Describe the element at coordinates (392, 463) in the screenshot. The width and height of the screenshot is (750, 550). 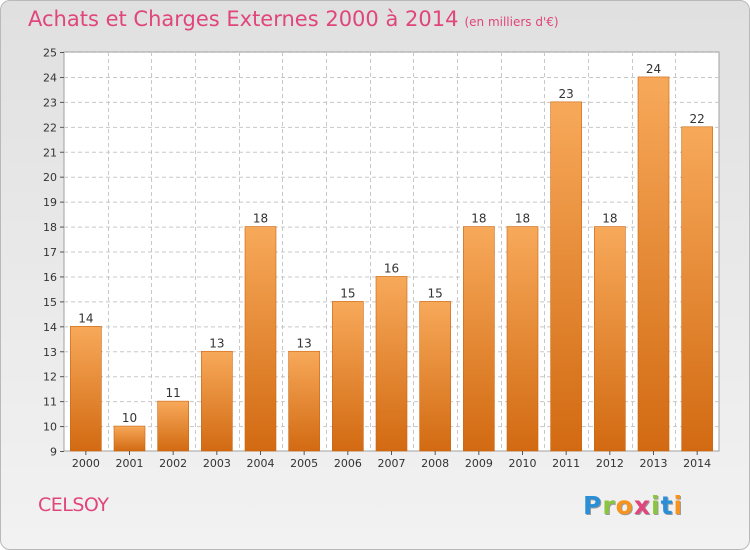
I see `x-tick-label: 2007` at that location.